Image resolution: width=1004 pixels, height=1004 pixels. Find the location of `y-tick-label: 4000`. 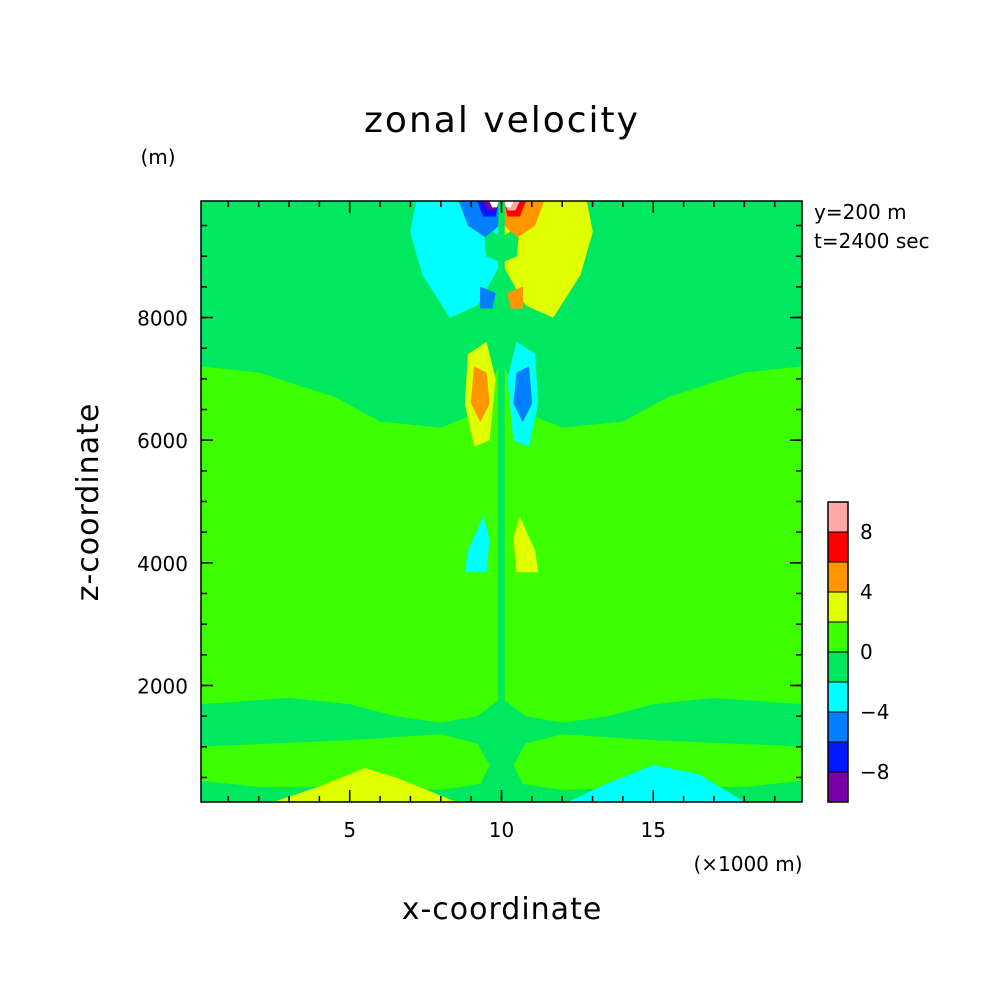

y-tick-label: 4000 is located at coordinates (162, 564).